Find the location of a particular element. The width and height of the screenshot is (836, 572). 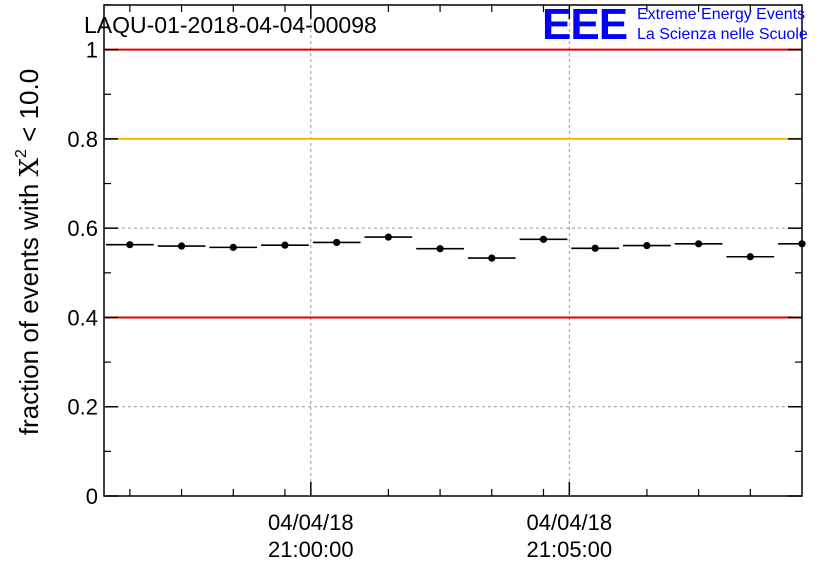

eee-logo-line1: Extreme Energy Events is located at coordinates (721, 14).